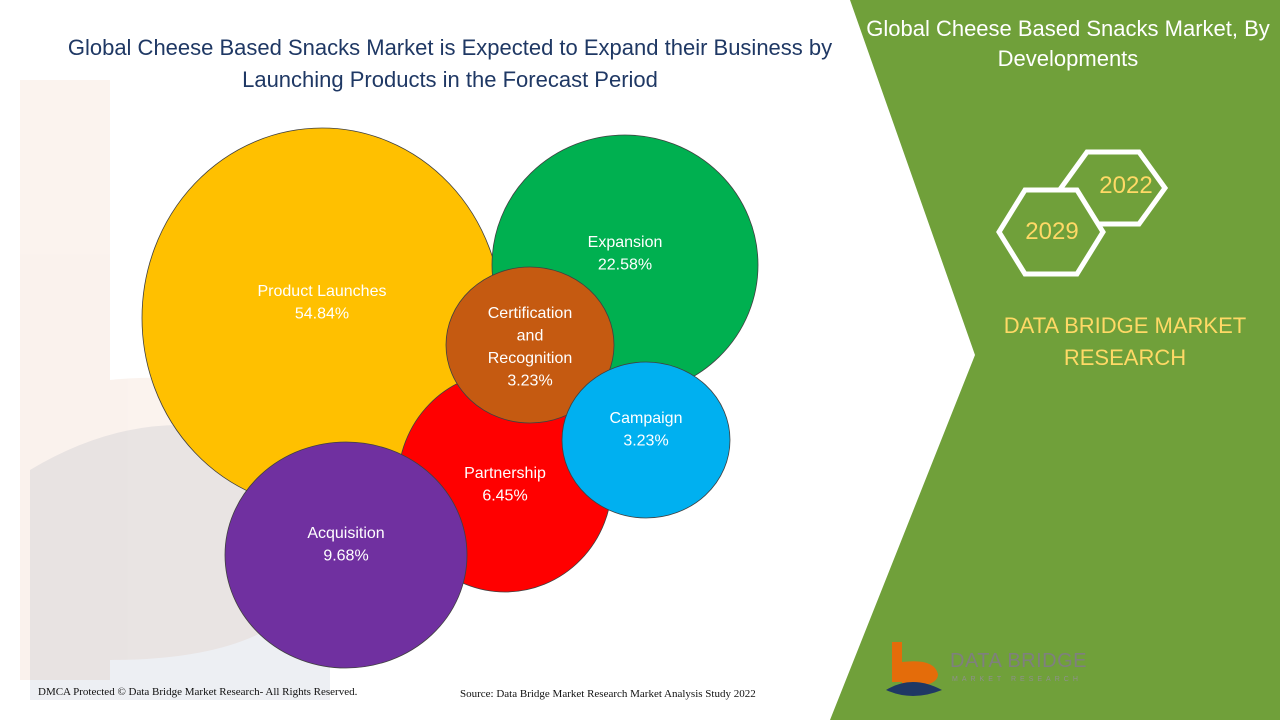 This screenshot has height=720, width=1280. Describe the element at coordinates (505, 473) in the screenshot. I see `bubble-label-partnership: Partnership` at that location.